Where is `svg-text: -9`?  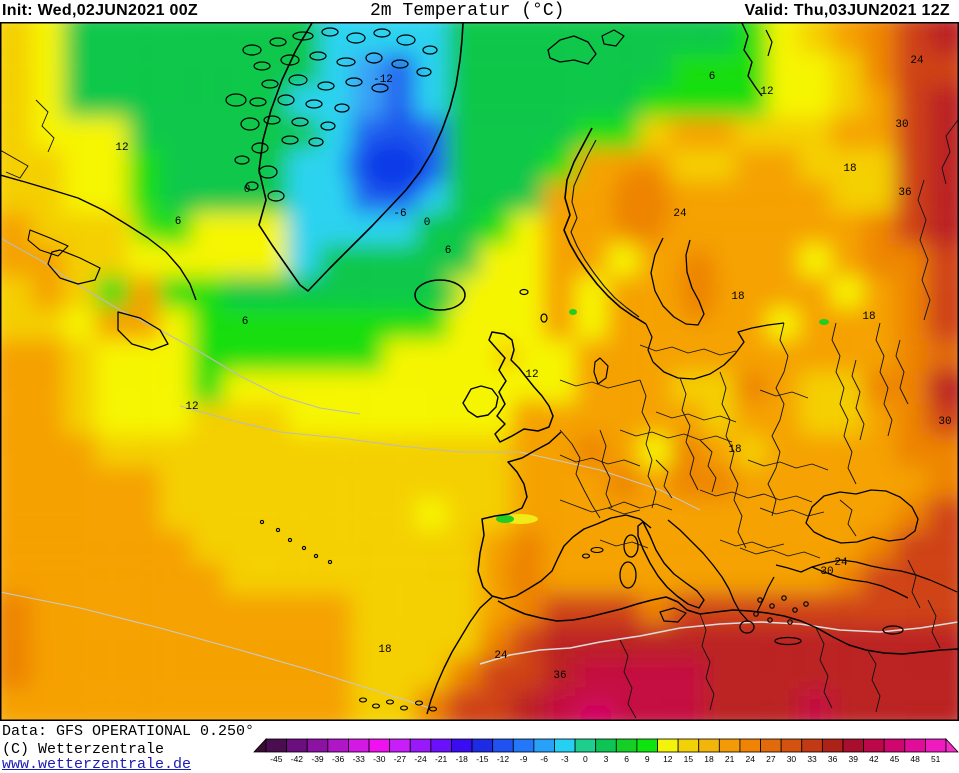
svg-text: -9 is located at coordinates (524, 759).